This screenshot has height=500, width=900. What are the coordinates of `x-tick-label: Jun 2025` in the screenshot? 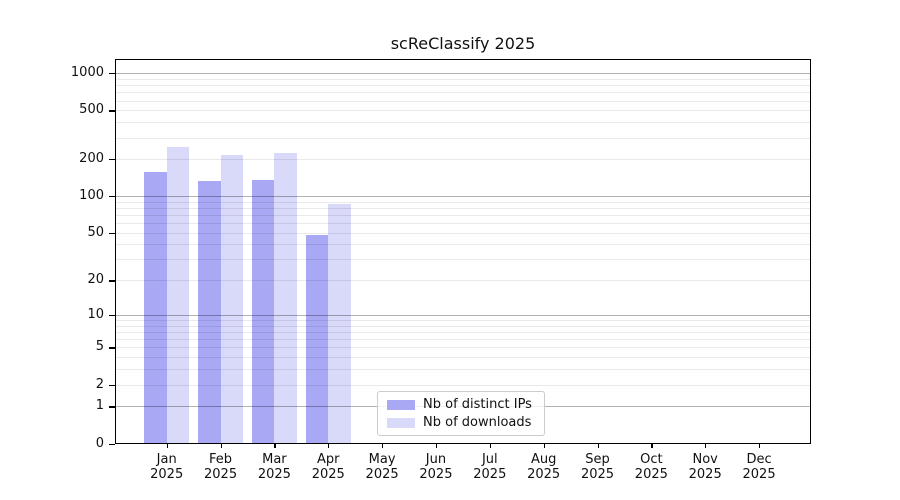 It's located at (436, 467).